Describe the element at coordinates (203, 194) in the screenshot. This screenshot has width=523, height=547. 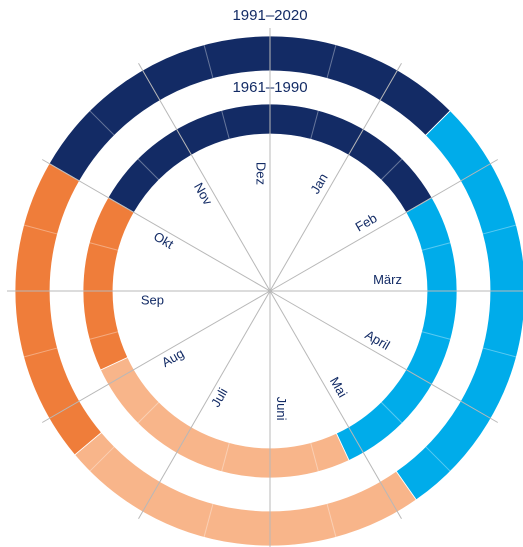
I see `month-label: Nov` at that location.